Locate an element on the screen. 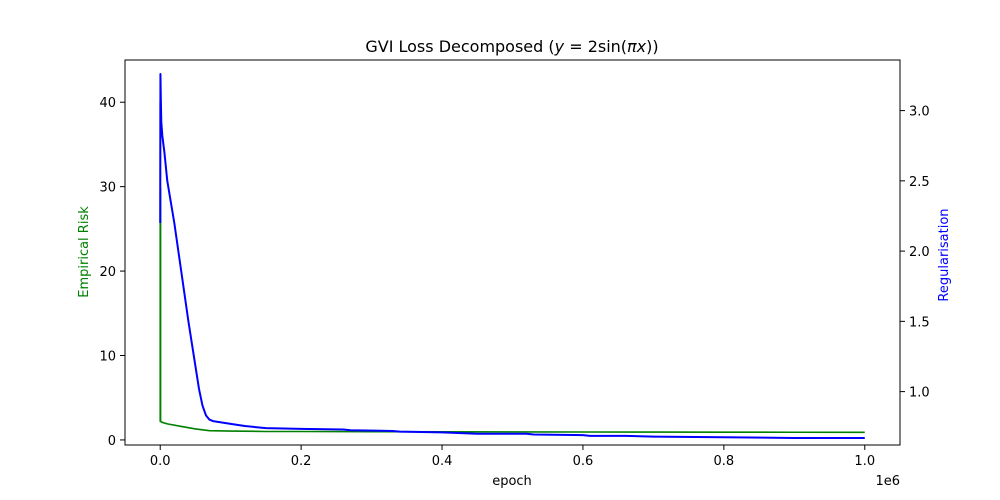  left-tick-label: 0 is located at coordinates (112, 441).